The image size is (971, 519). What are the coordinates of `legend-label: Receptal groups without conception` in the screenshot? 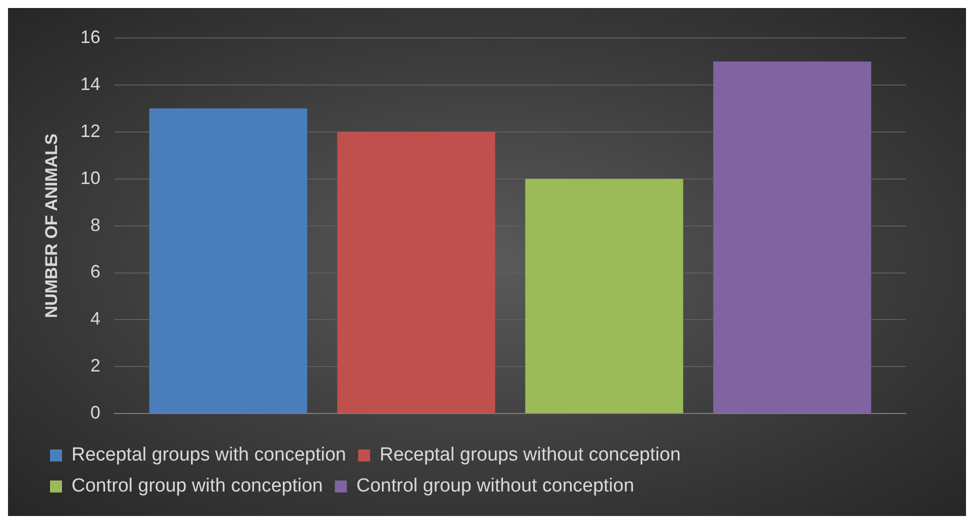 It's located at (530, 455).